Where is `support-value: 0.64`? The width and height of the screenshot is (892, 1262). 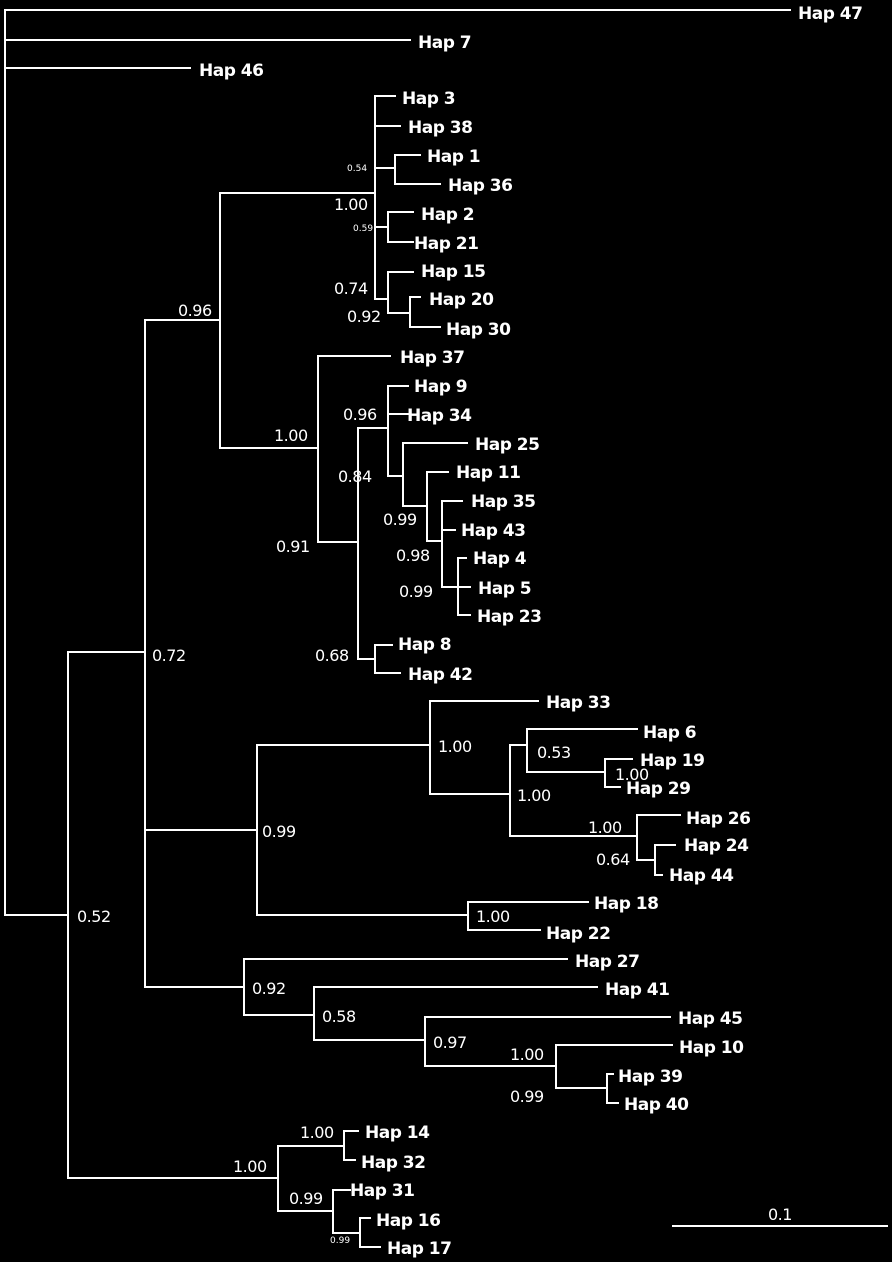
support-value: 0.64 is located at coordinates (613, 859).